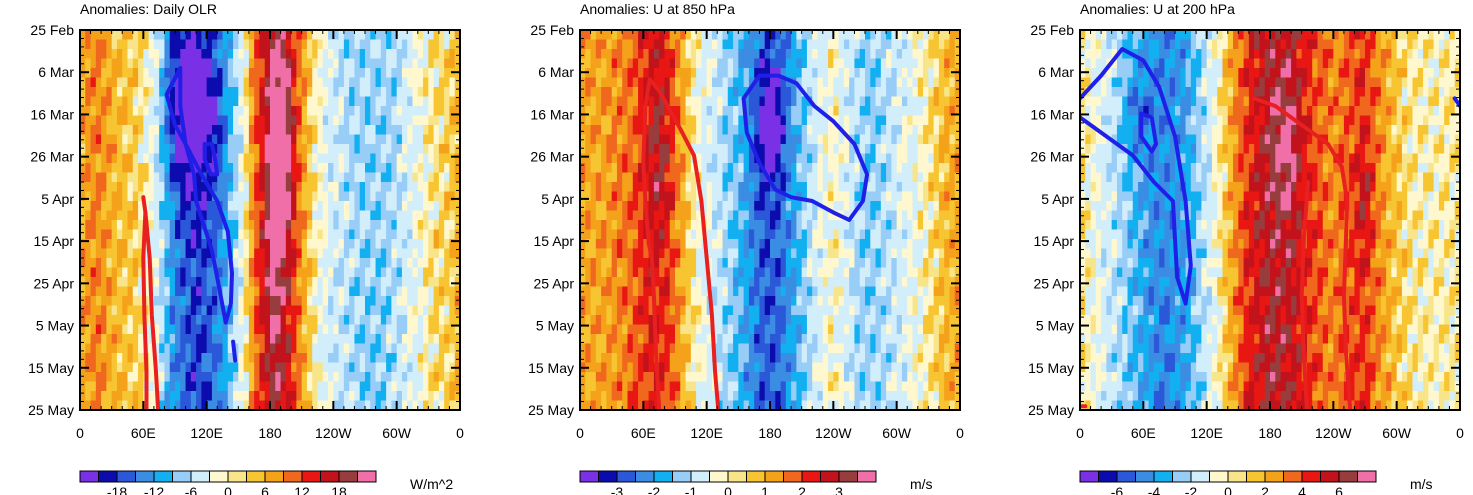  What do you see at coordinates (89, 476) in the screenshot?
I see `colorbar-swatch` at bounding box center [89, 476].